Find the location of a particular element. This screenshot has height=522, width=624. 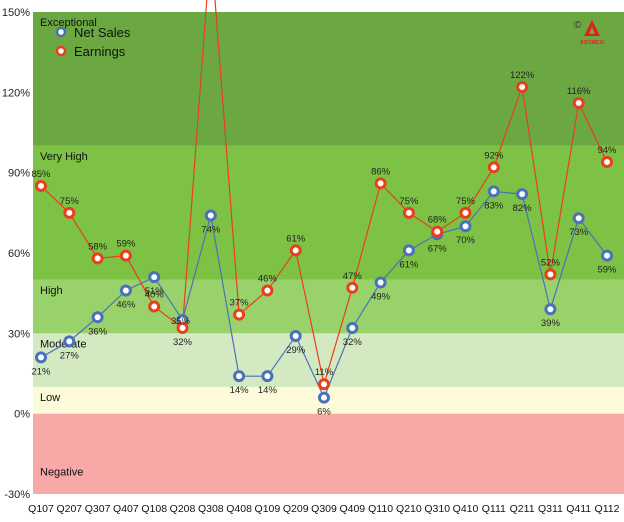

band-label-very-high: Very High is located at coordinates (64, 157).